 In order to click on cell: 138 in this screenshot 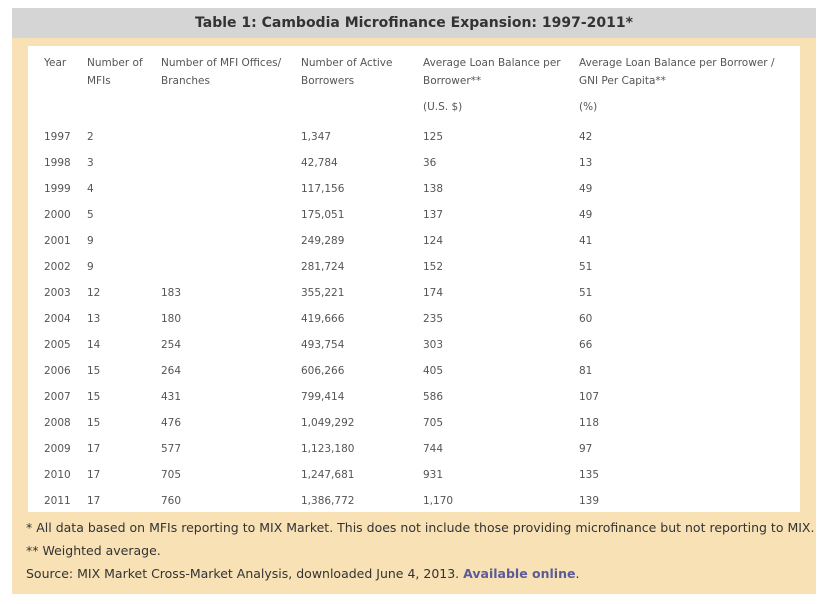, I will do `click(433, 189)`.